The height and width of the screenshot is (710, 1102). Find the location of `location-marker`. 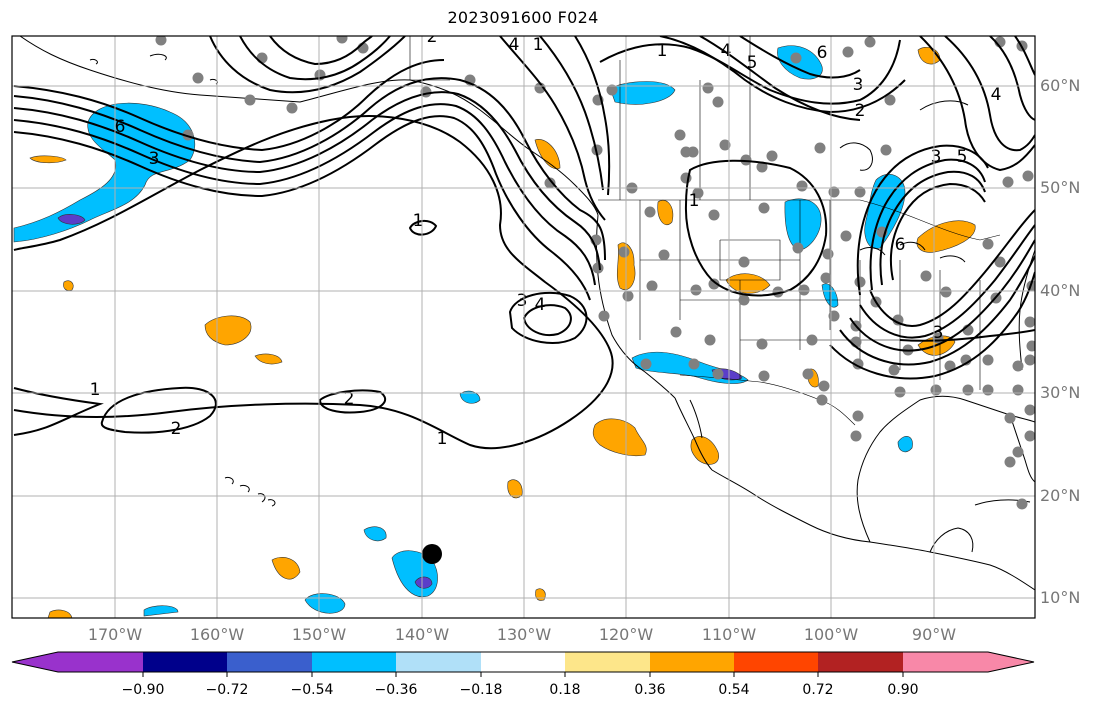

location-marker is located at coordinates (432, 554).